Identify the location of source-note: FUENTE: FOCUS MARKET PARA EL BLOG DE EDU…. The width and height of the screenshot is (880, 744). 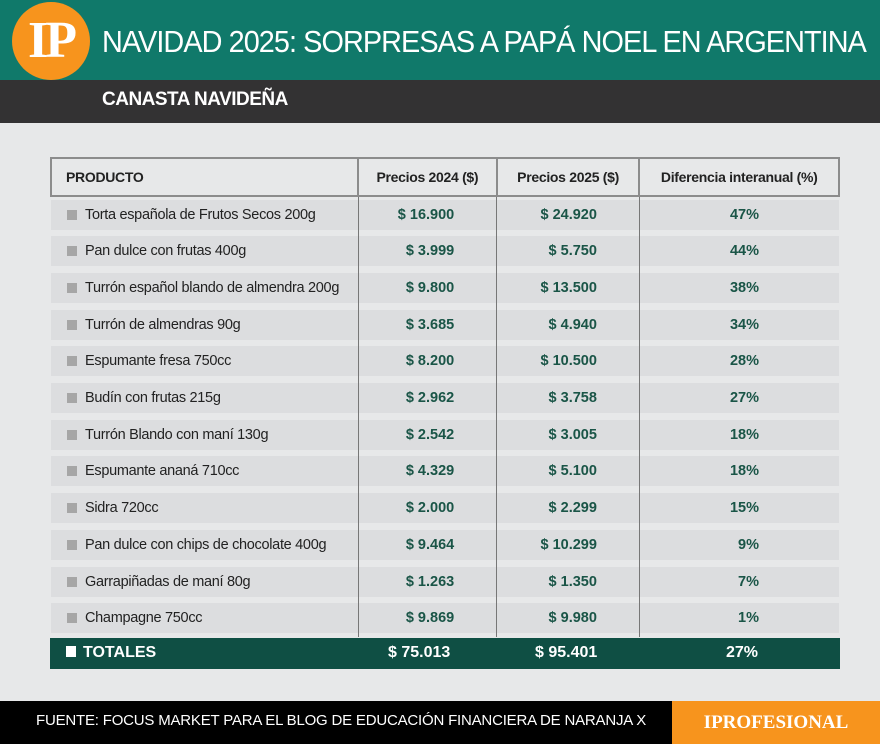
(341, 720).